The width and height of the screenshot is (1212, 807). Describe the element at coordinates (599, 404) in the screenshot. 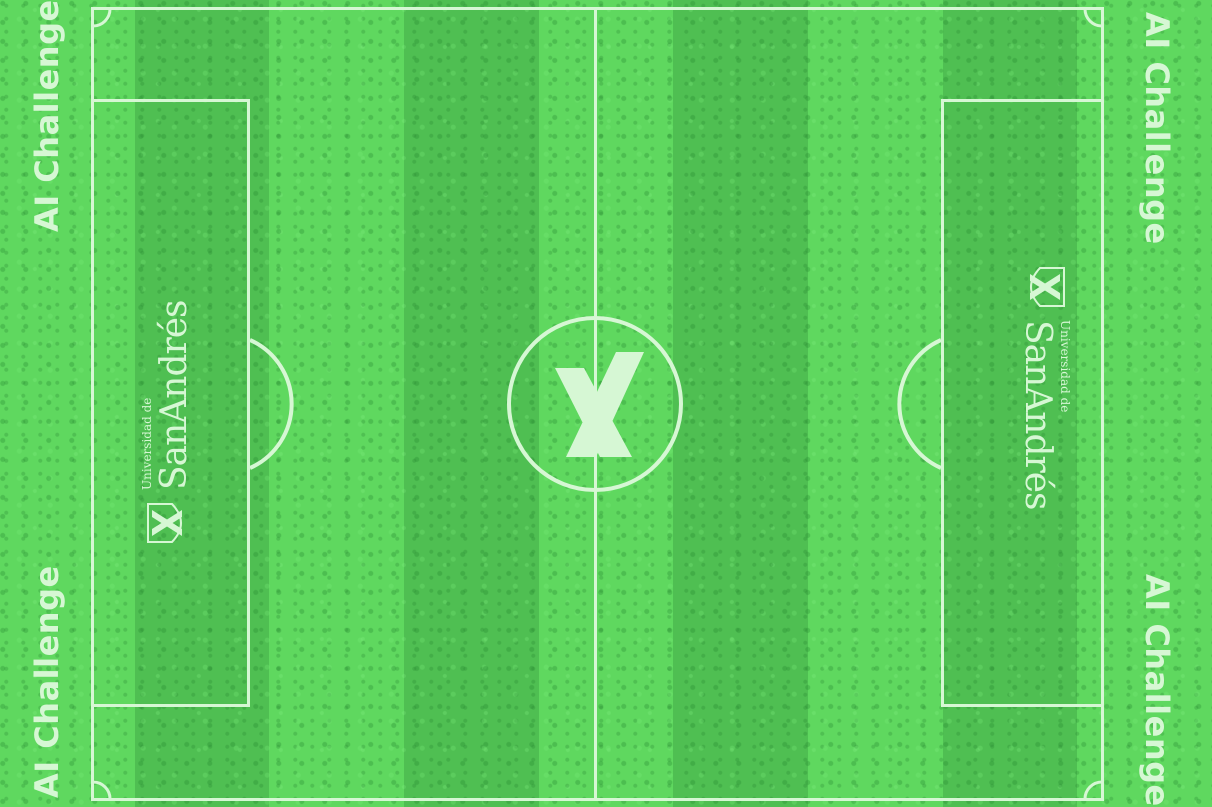

I see `x-mark-icon` at that location.